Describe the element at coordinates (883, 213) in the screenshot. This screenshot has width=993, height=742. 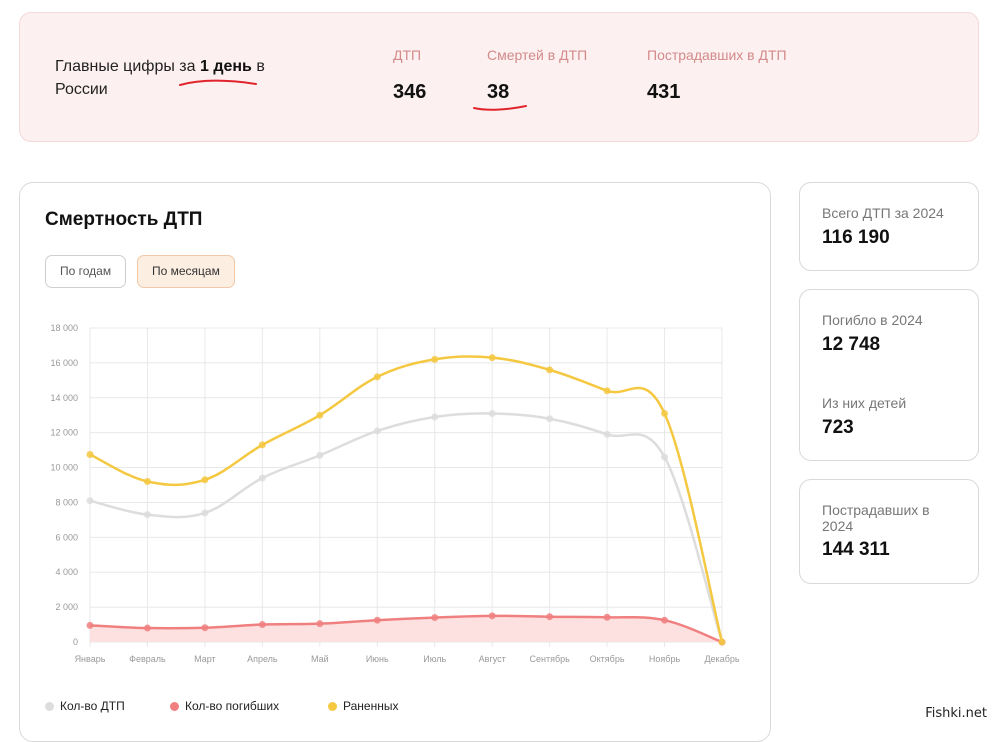
I see `total-accidents-label: Всего ДТП за 2024` at that location.